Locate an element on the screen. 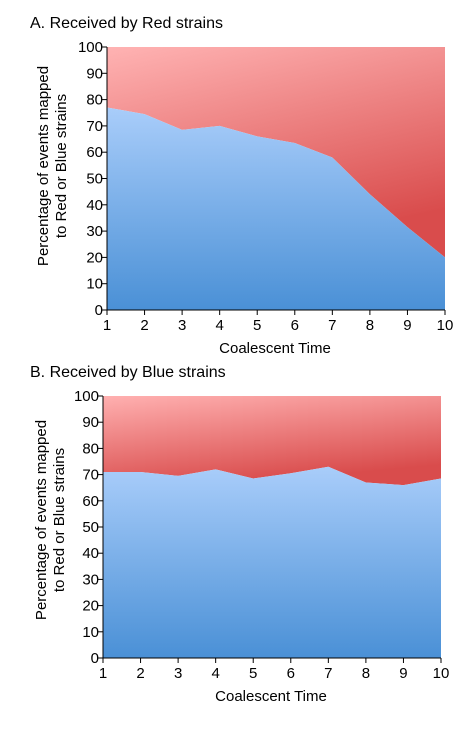  chart-a-y-tick-label: 100 is located at coordinates (90, 47).